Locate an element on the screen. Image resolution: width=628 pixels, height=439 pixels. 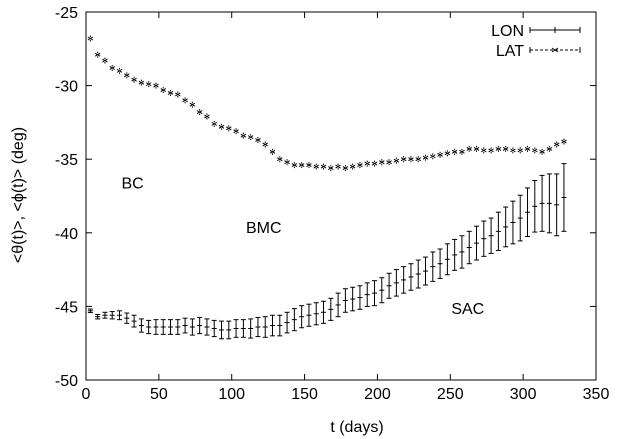
x-tick-label: 300 is located at coordinates (523, 394).